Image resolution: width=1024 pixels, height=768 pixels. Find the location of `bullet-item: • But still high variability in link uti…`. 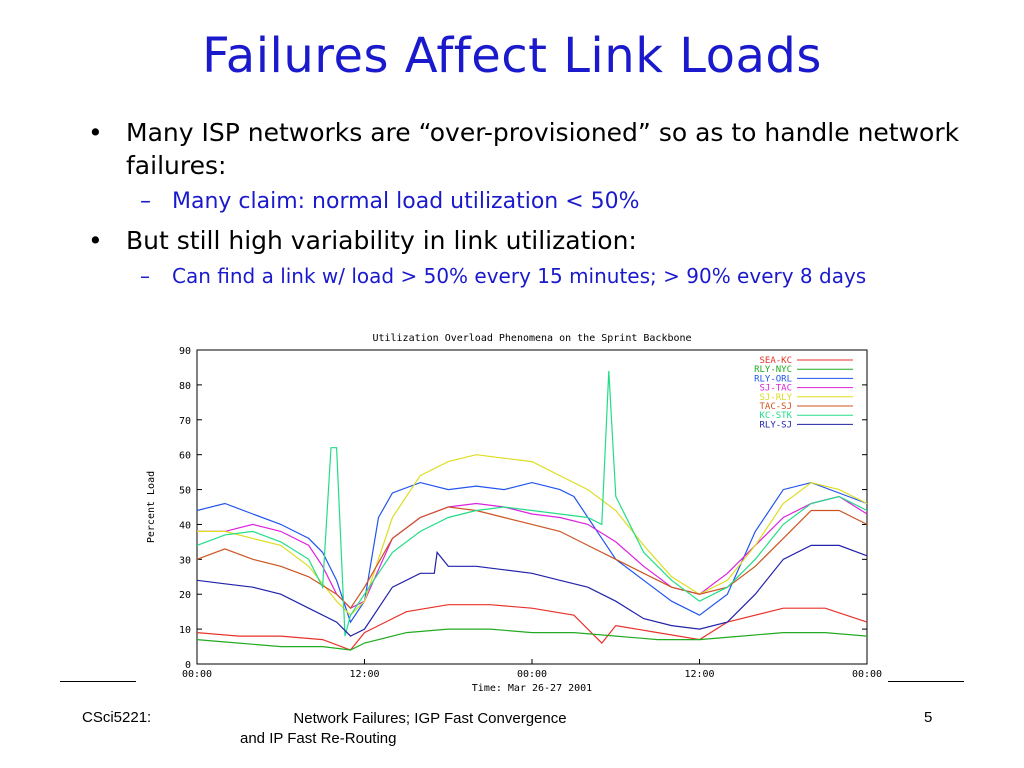

bullet-item: • But still high variability in link uti… is located at coordinates (528, 240).